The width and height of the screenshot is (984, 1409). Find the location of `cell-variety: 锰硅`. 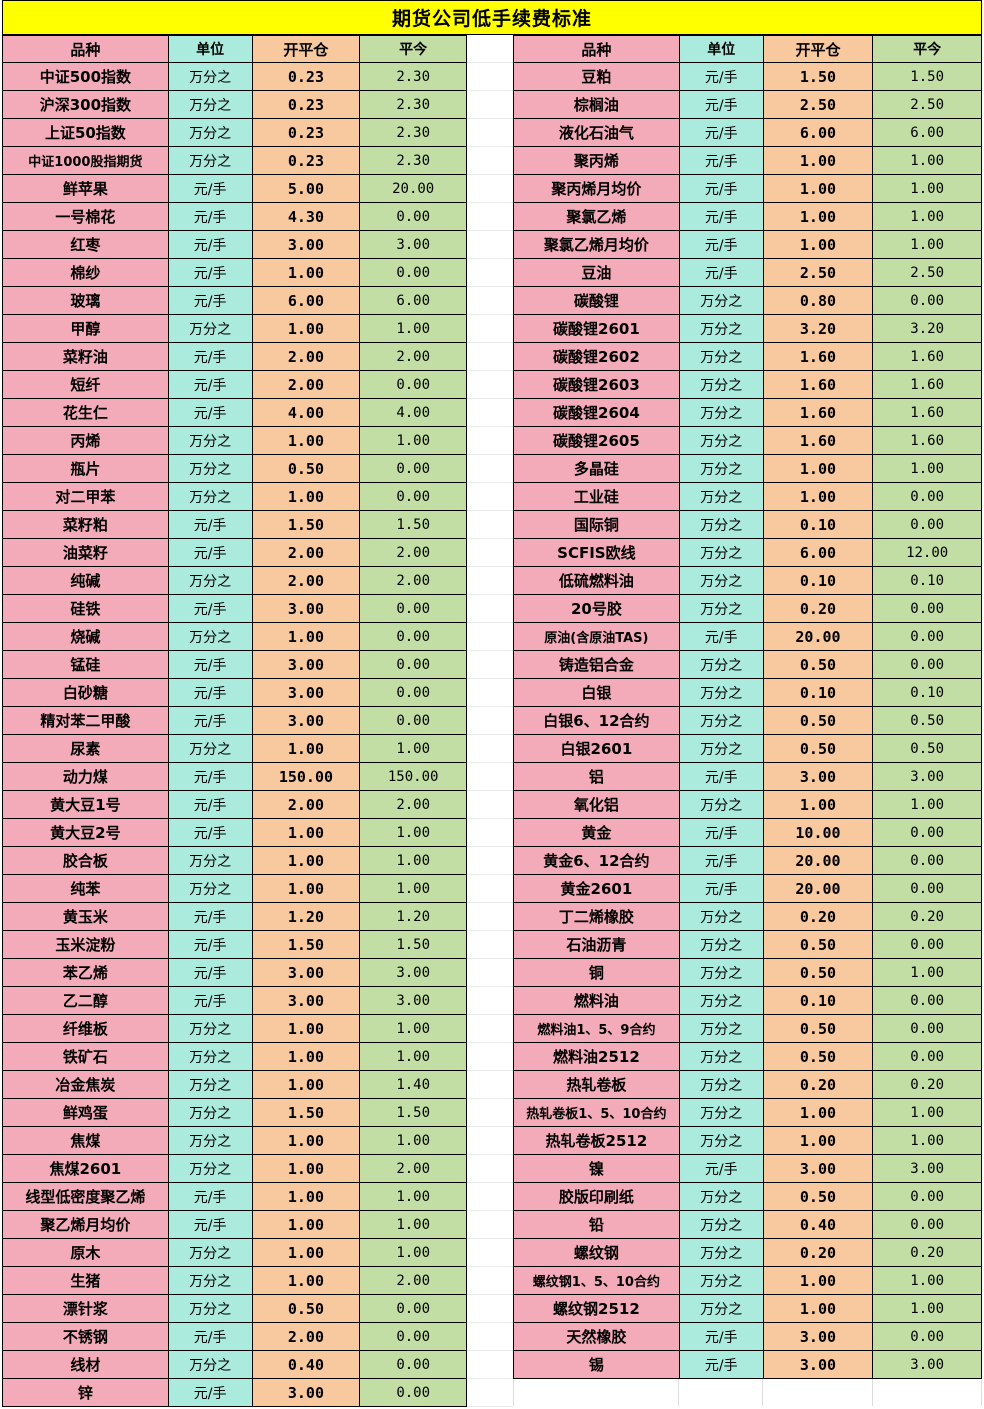

cell-variety: 锰硅 is located at coordinates (85, 664).